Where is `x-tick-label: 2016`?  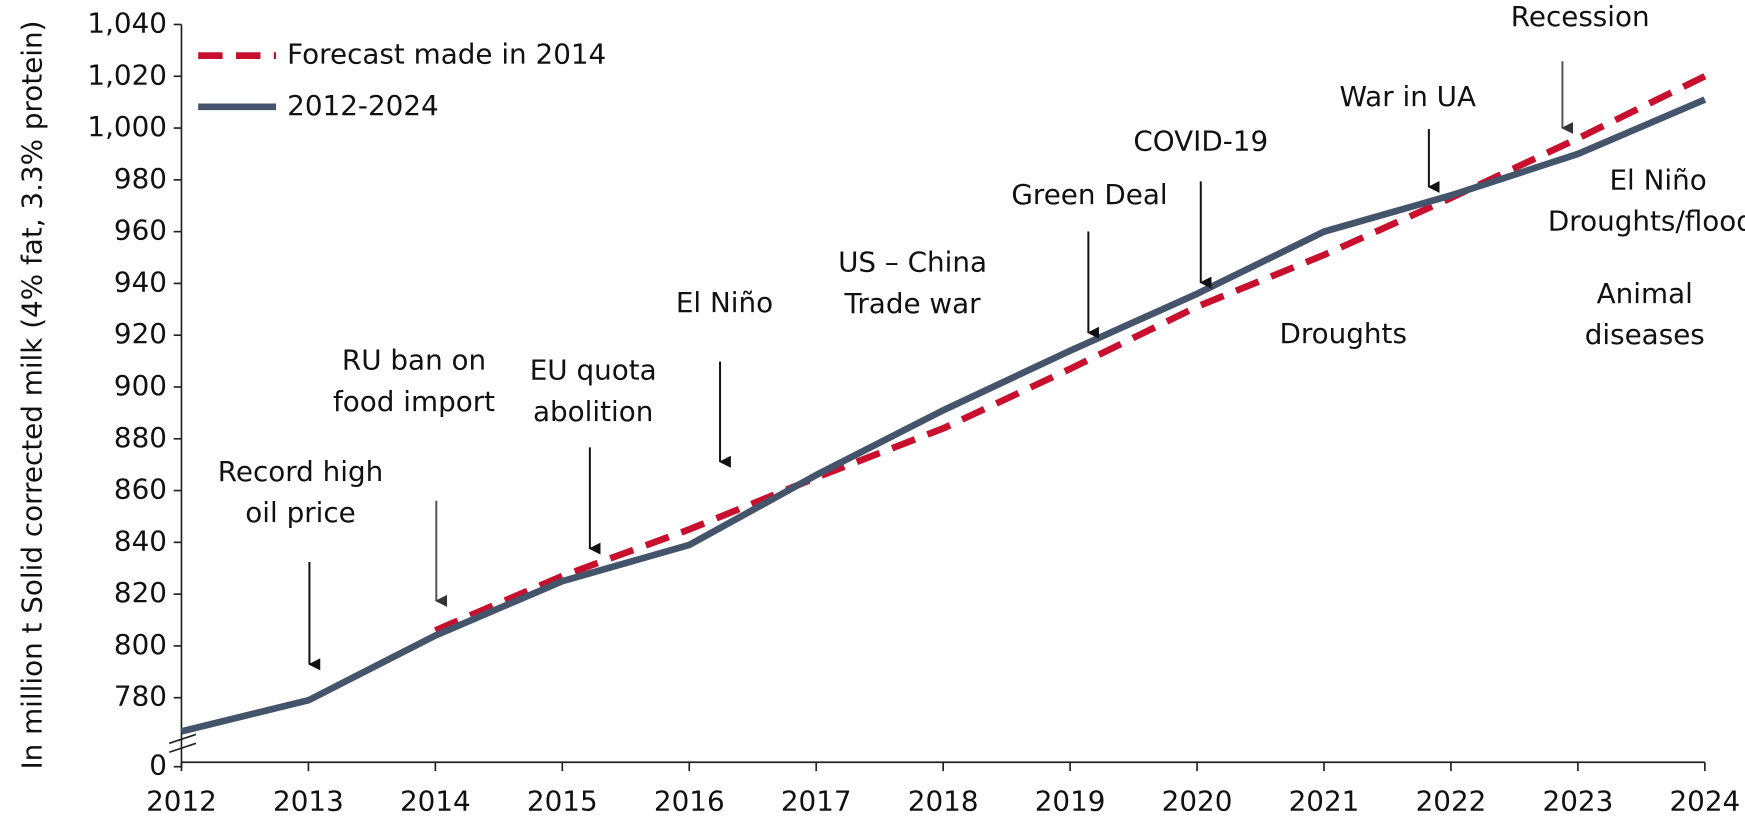 x-tick-label: 2016 is located at coordinates (689, 800).